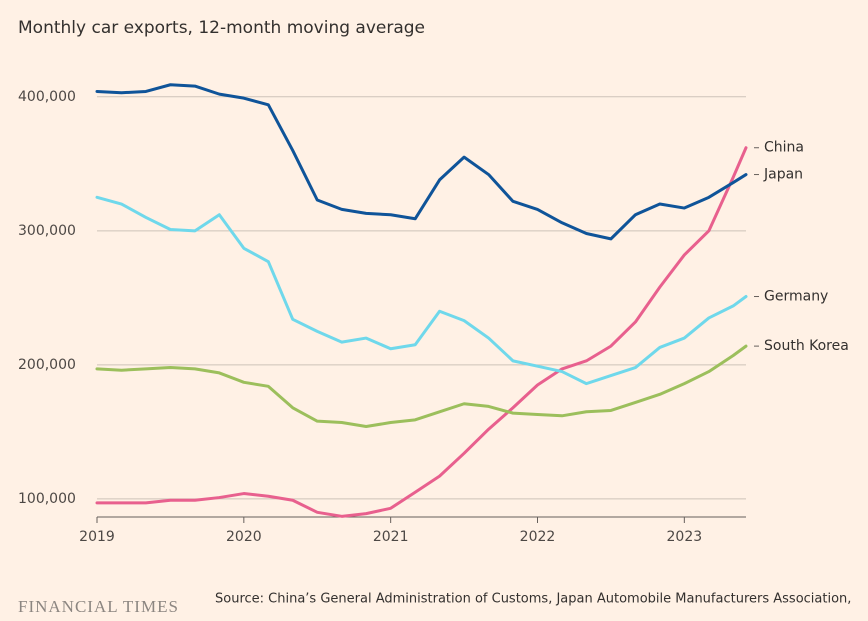 This screenshot has width=868, height=621. I want to click on y-tick-label: 400,000, so click(47, 97).